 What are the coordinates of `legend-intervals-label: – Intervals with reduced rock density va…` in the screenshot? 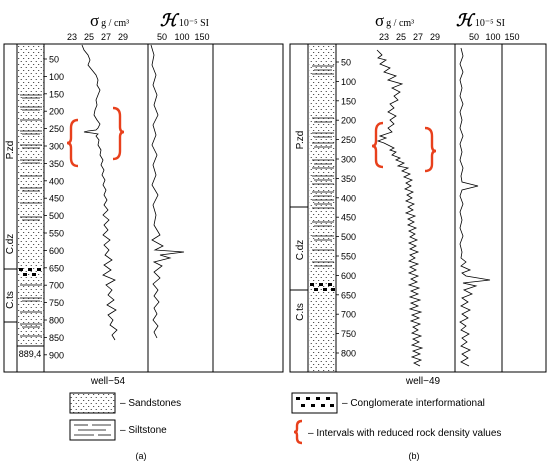 It's located at (404, 433).